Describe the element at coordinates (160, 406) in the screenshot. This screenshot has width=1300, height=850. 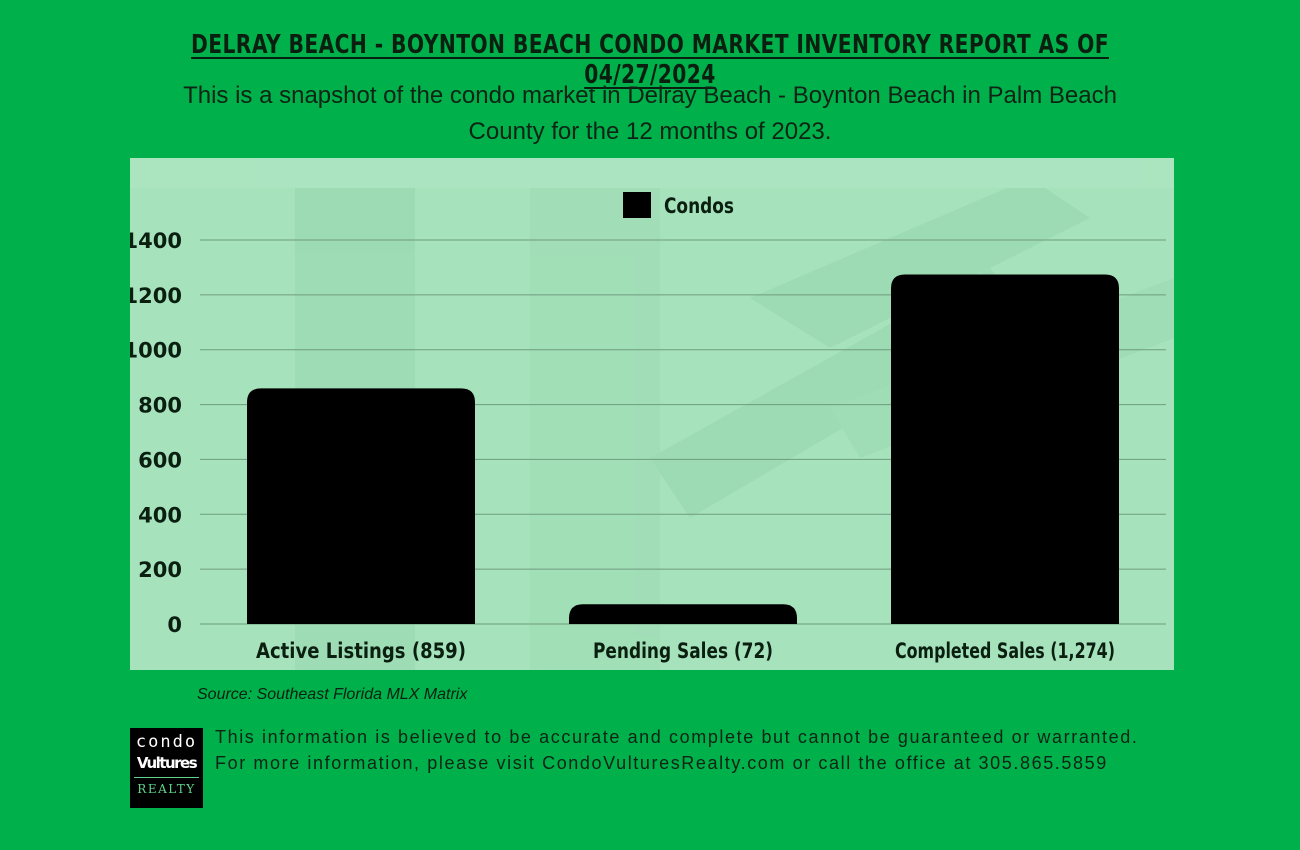
I see `y-tick-label: 800` at that location.